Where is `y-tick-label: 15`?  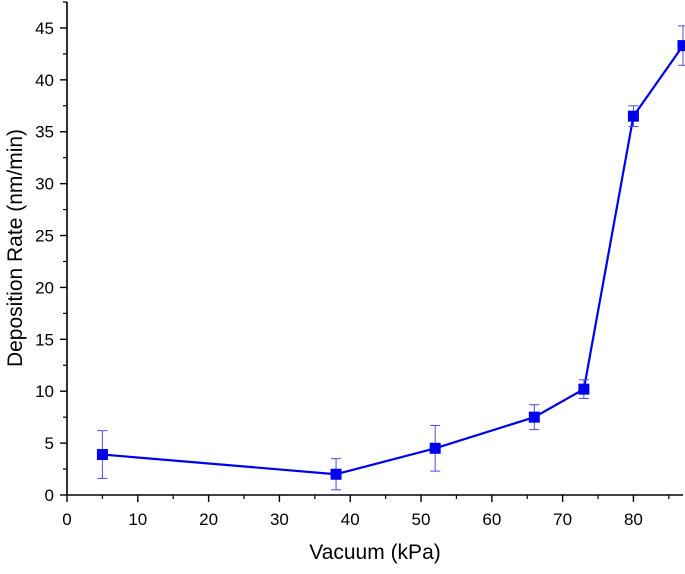 y-tick-label: 15 is located at coordinates (44, 339).